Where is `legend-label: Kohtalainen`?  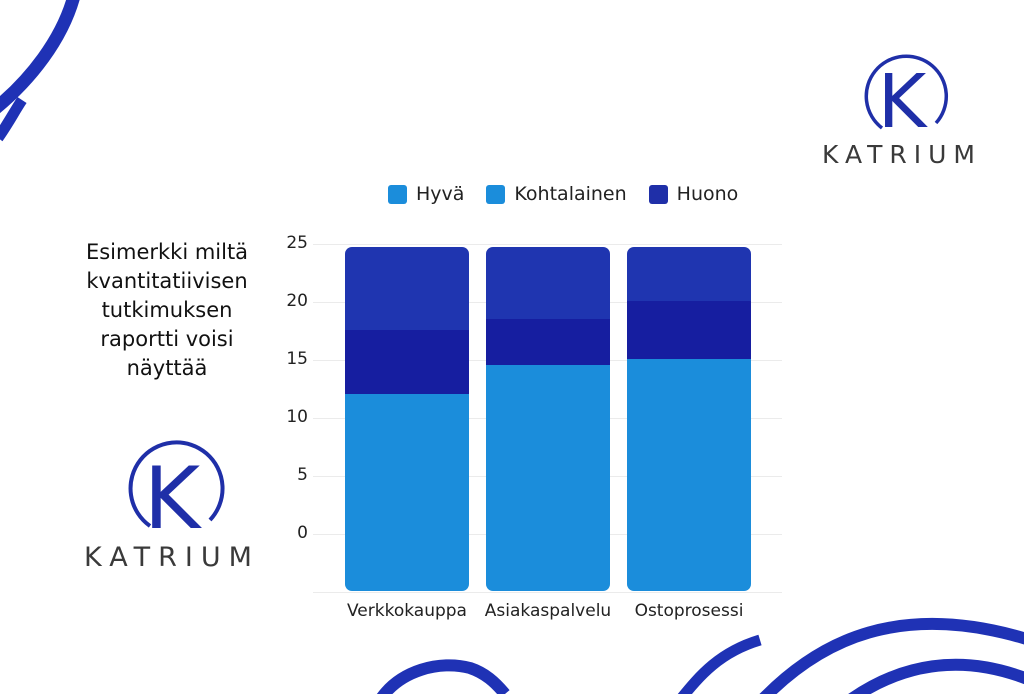
legend-label: Kohtalainen is located at coordinates (570, 194).